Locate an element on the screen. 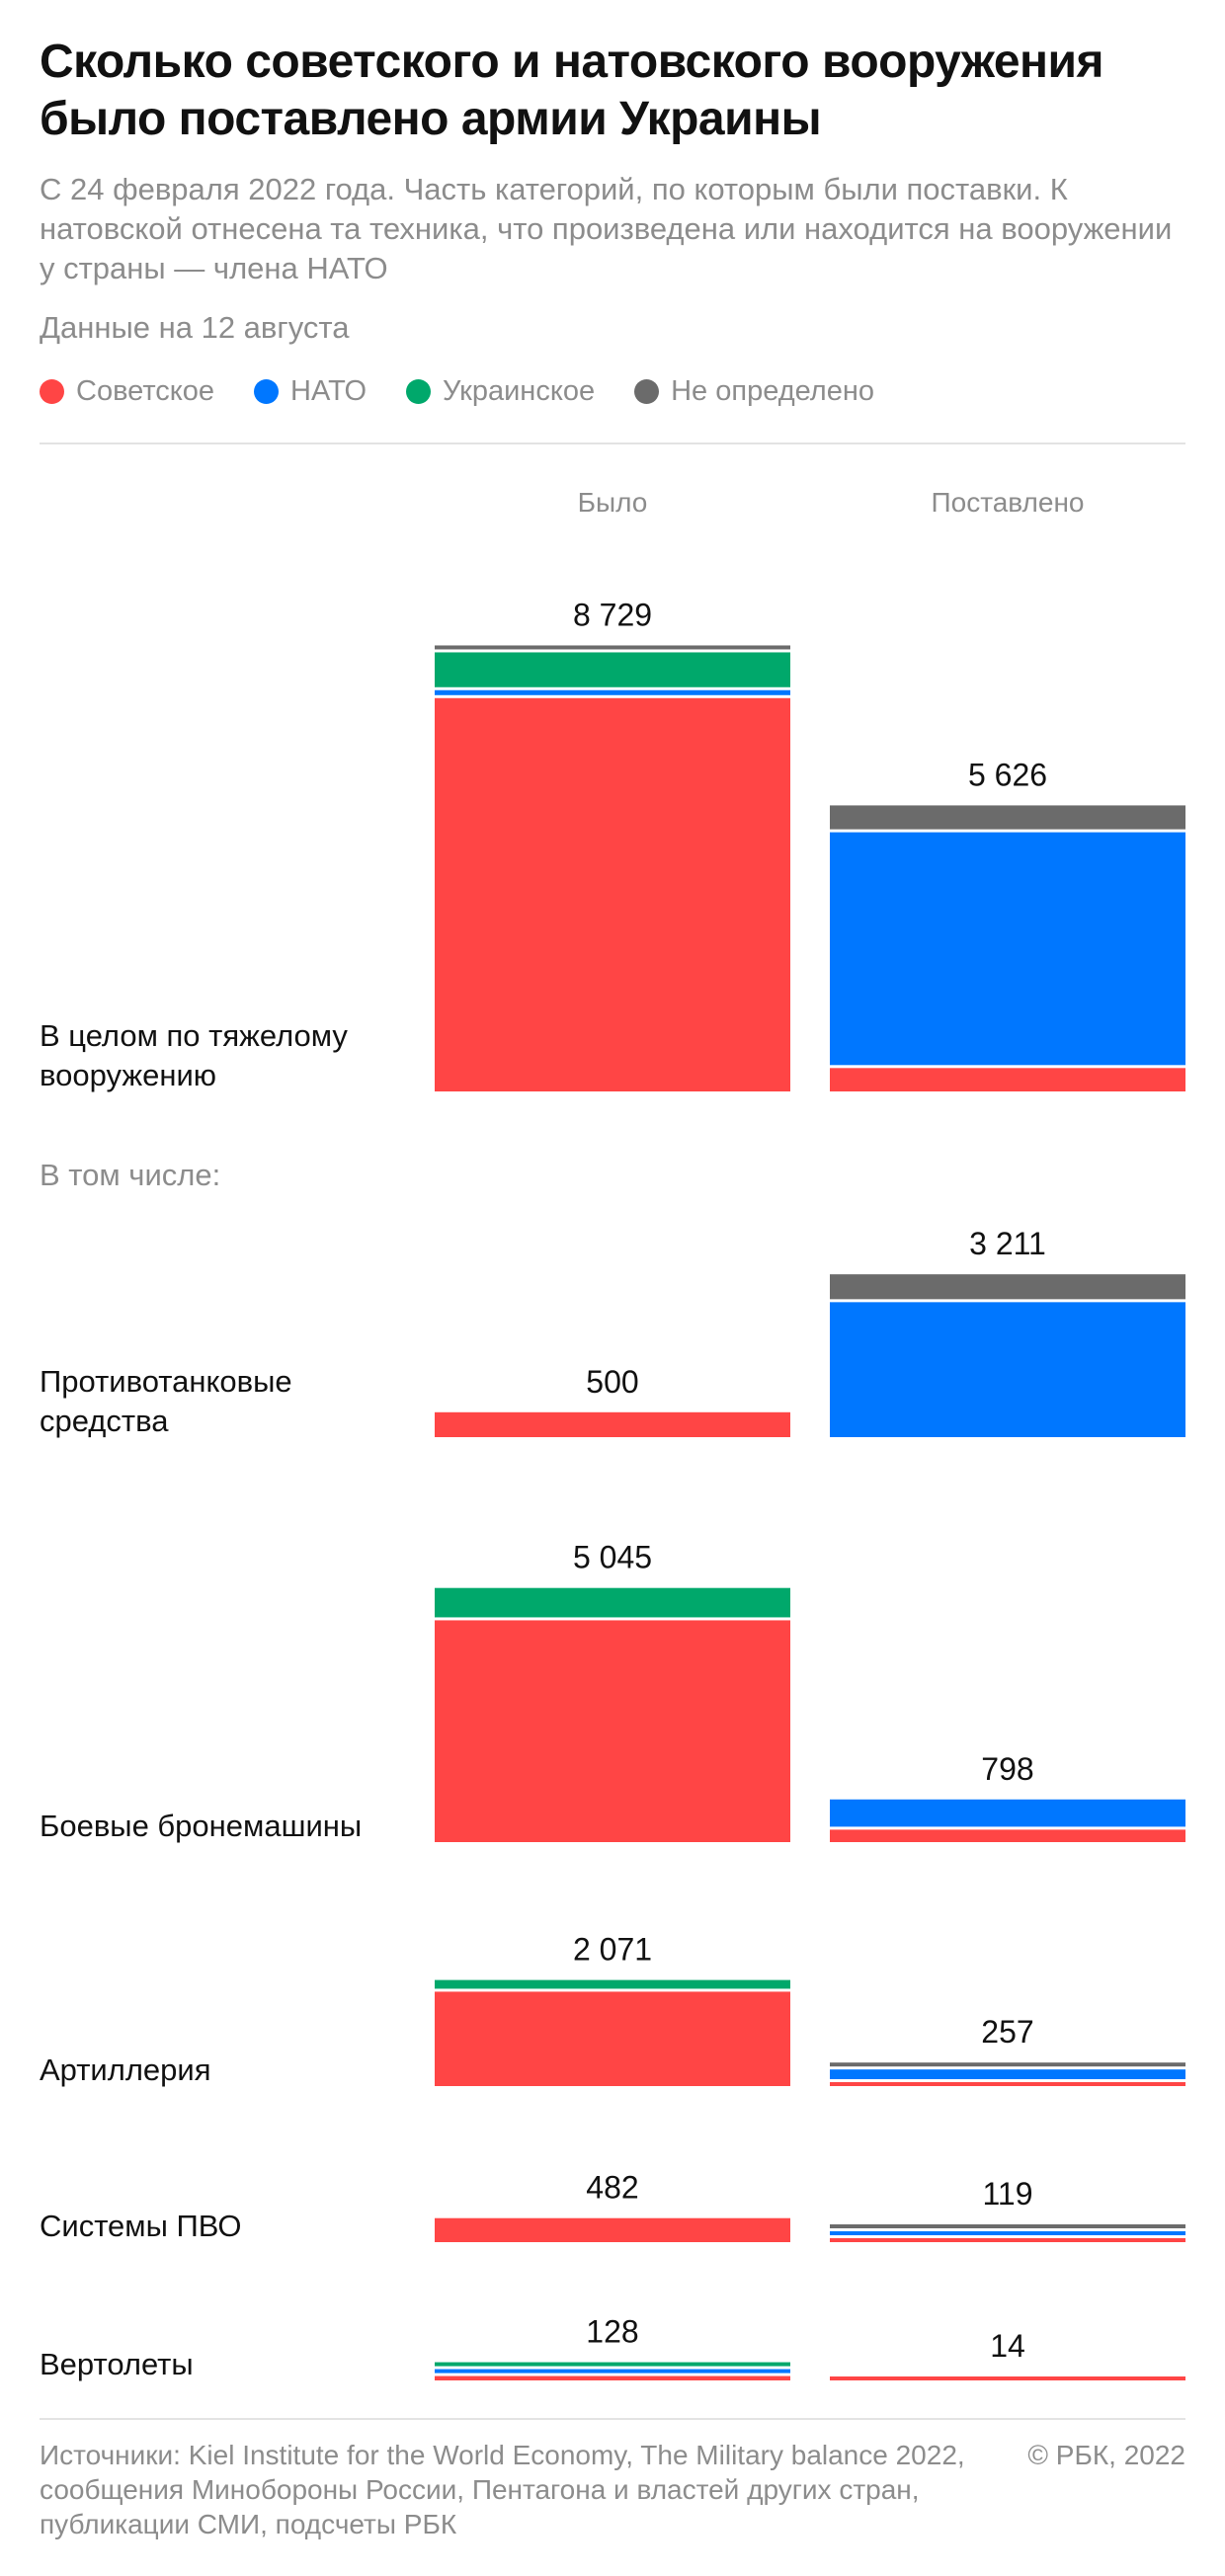 This screenshot has height=2576, width=1225. bar-segment-3-postavleno-Не определено is located at coordinates (1007, 2064).